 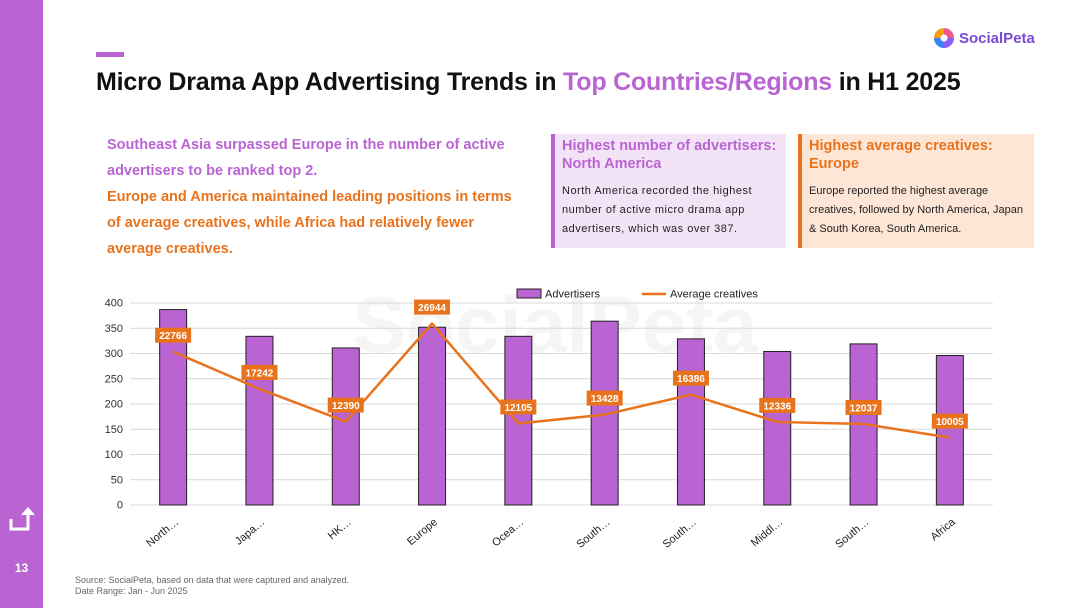 I want to click on title-highlight: Top Countries/Regions, so click(x=697, y=82).